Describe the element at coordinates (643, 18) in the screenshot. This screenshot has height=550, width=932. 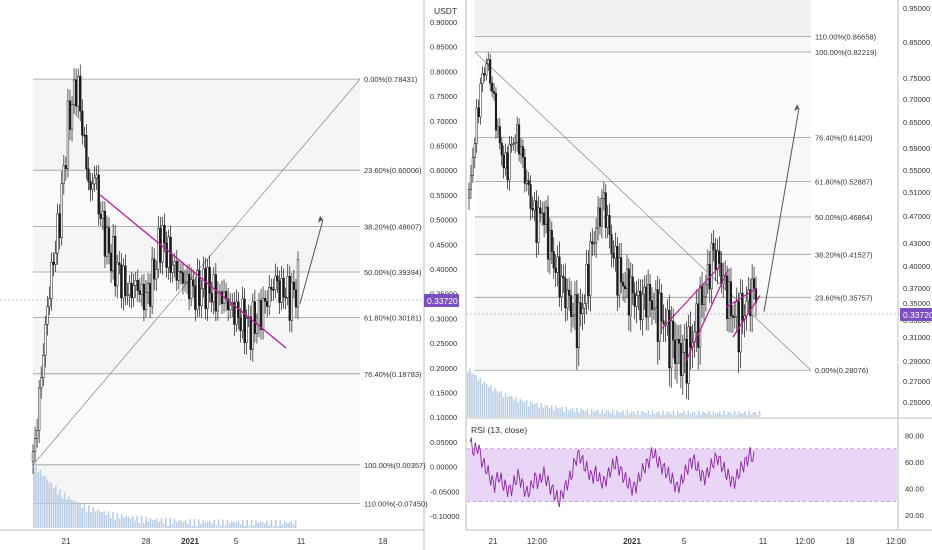
I see `right-fib-zone` at that location.